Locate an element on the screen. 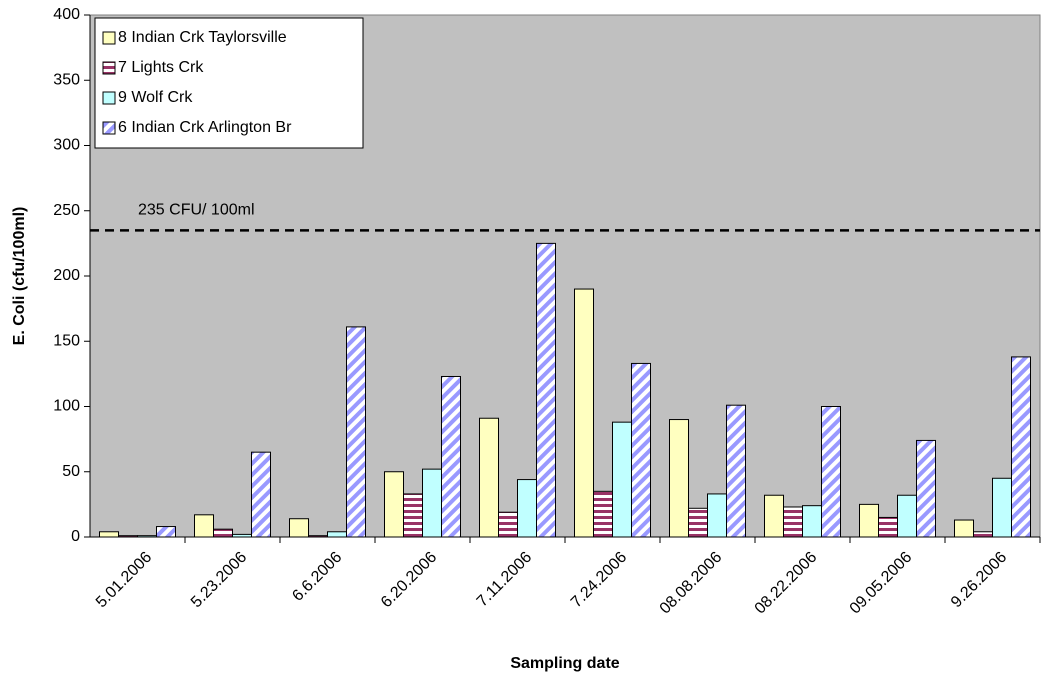  legend-label: 6 Indian Crk Arlington Br is located at coordinates (205, 127).